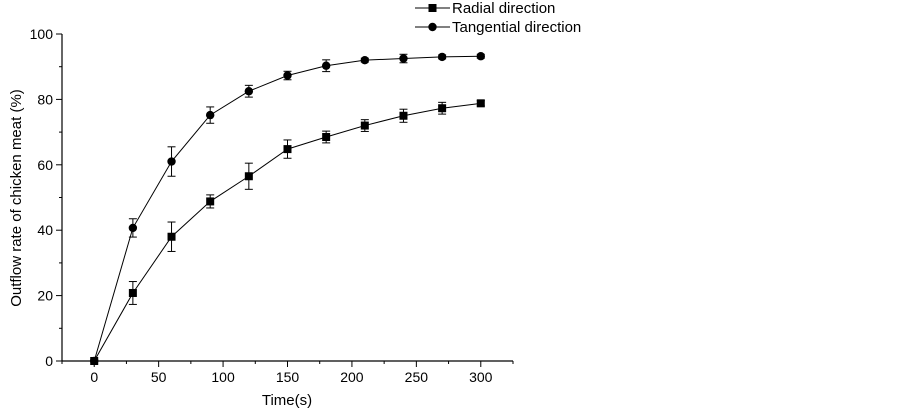 The image size is (903, 415). What do you see at coordinates (49, 361) in the screenshot?
I see `y-tick-label: 0` at bounding box center [49, 361].